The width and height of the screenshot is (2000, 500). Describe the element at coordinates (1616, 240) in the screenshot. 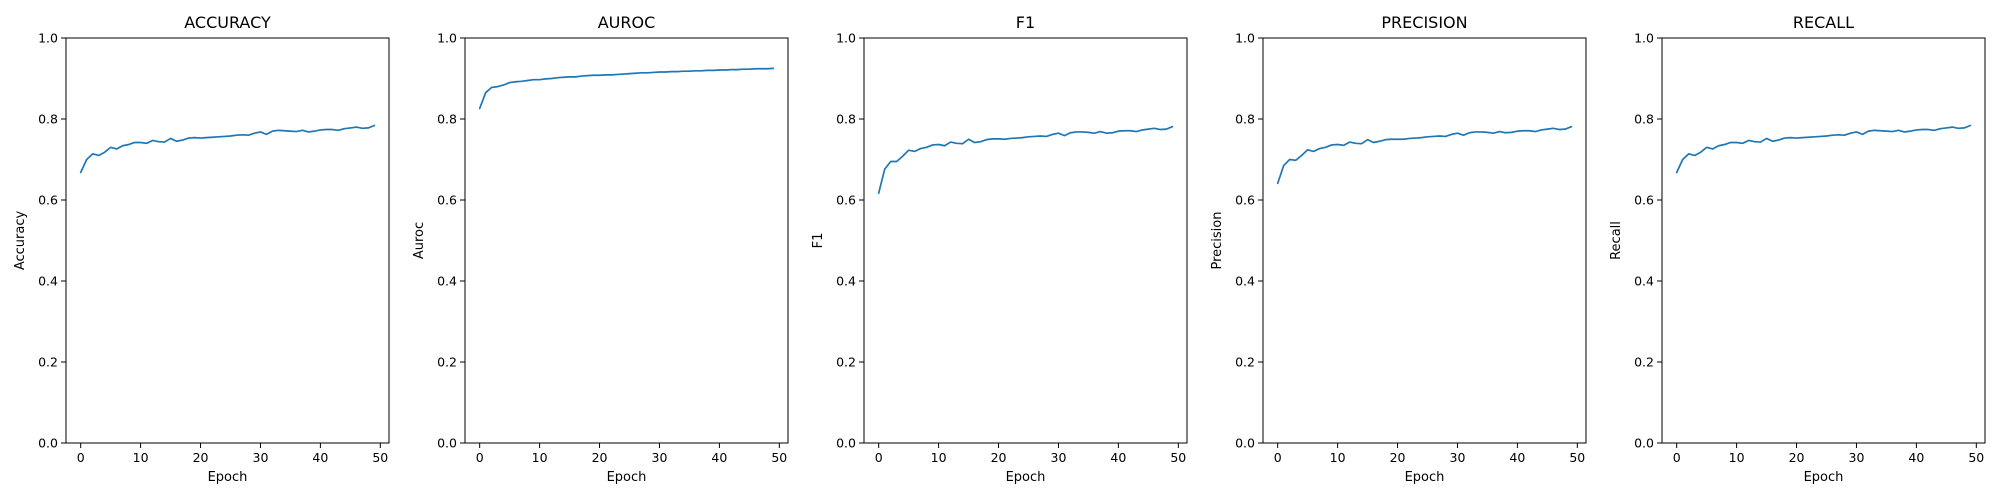

I see `y-axis-label: Recall` at that location.